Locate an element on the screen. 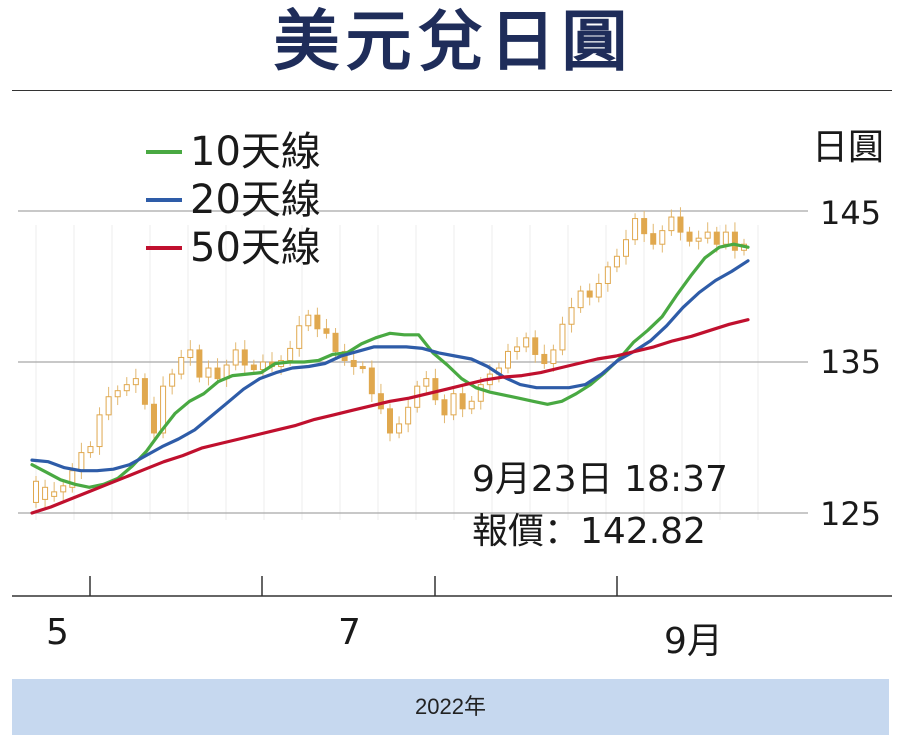 This screenshot has width=907, height=741. xtick-label: 5 is located at coordinates (57, 632).